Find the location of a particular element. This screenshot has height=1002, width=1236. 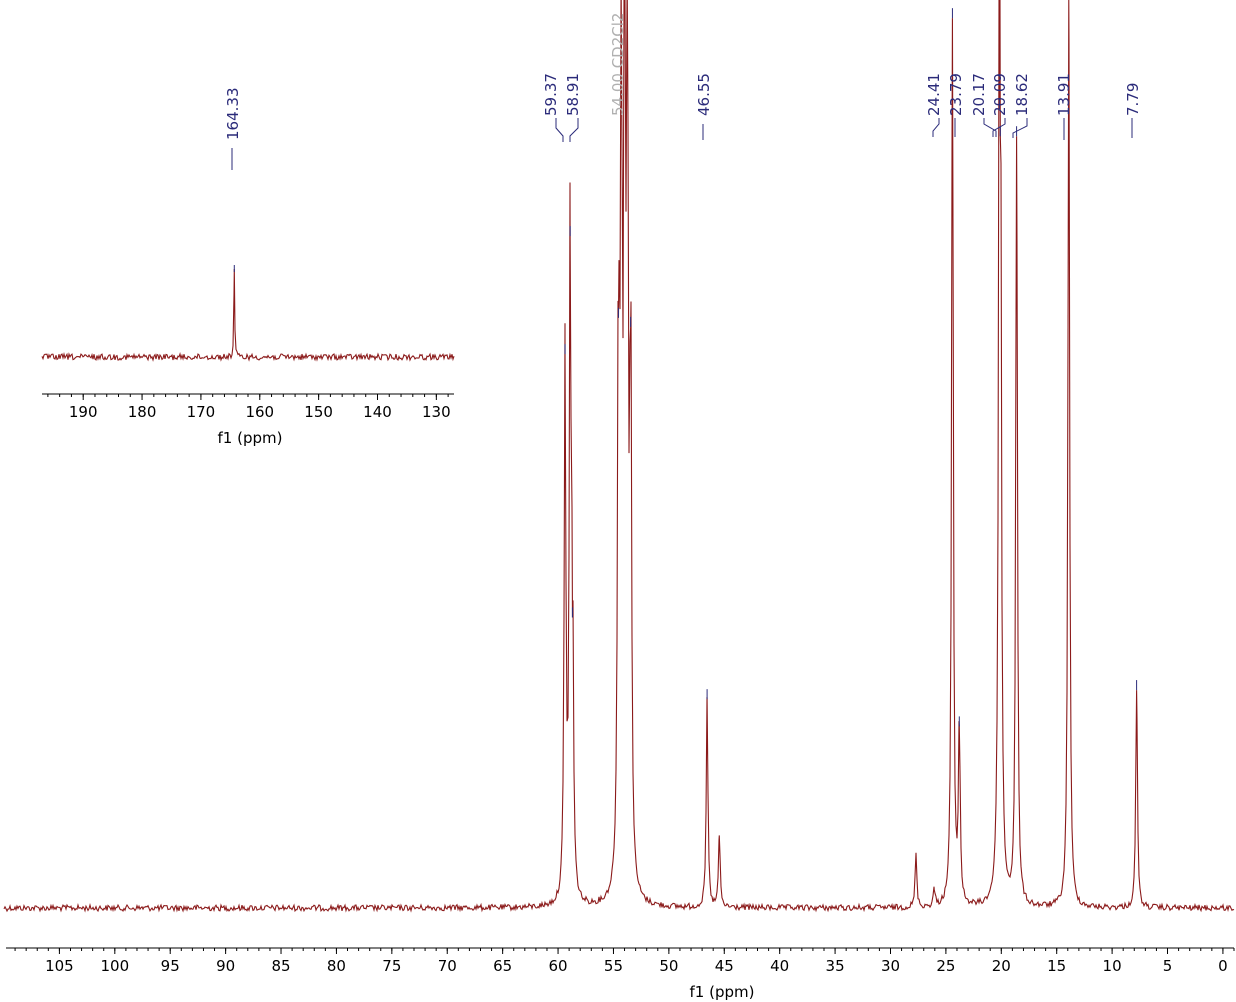

main-tick-label: 45 is located at coordinates (724, 966).